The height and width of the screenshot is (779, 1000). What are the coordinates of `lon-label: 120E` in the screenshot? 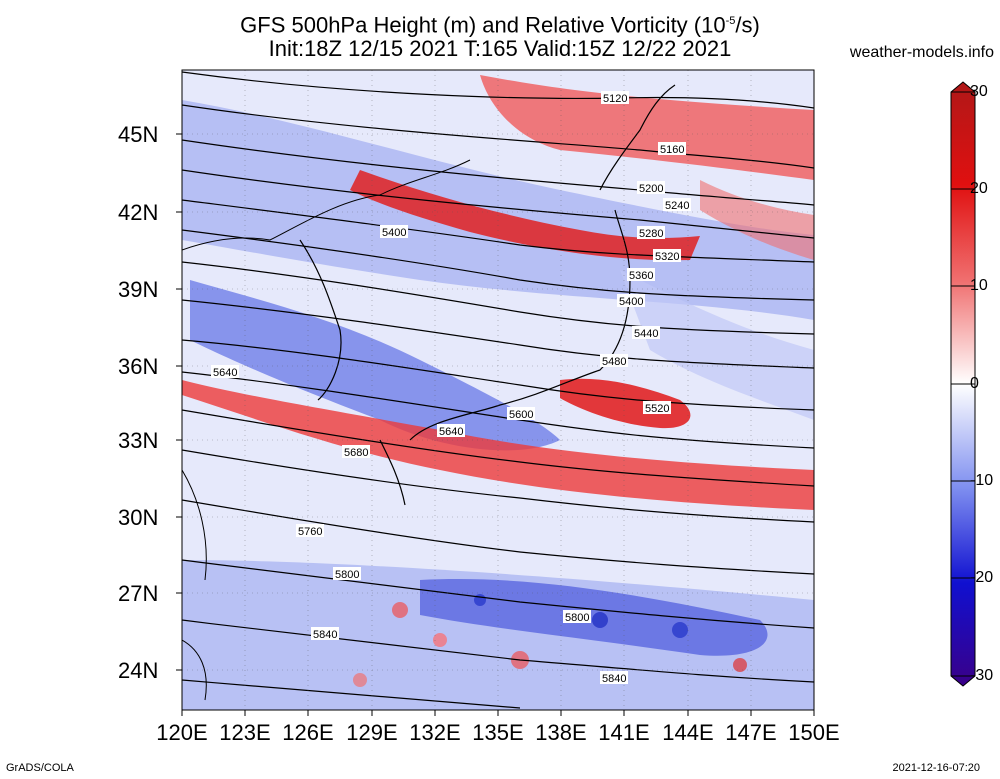 It's located at (182, 732).